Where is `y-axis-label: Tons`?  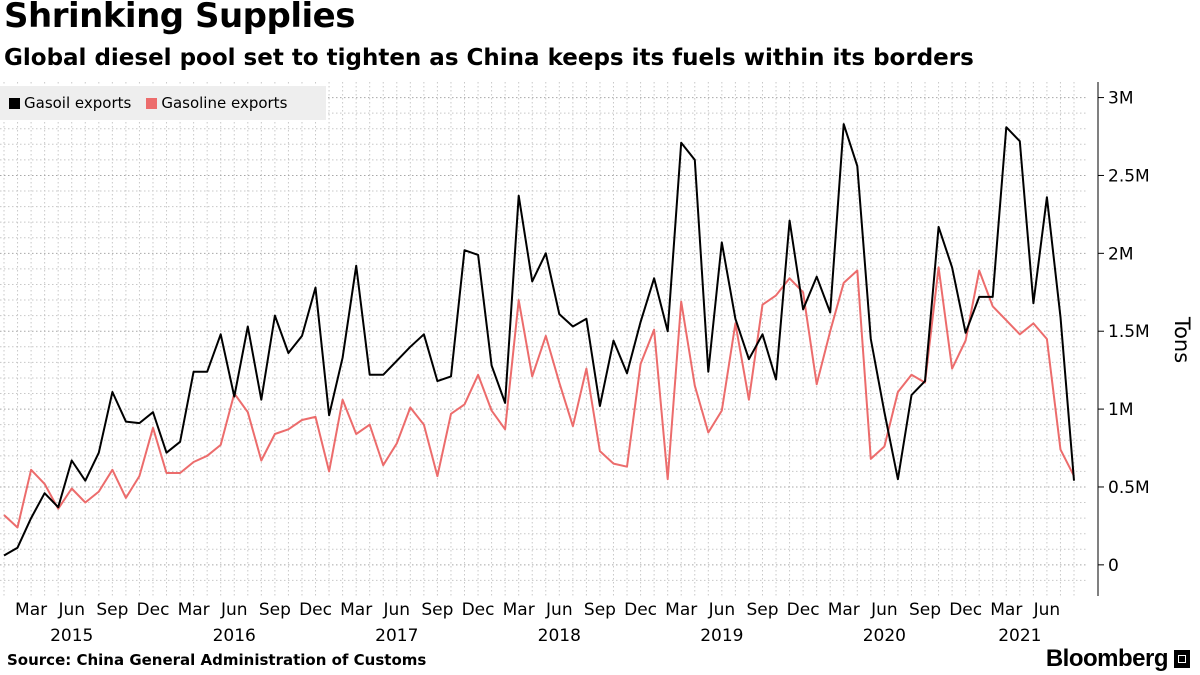
y-axis-label: Tons is located at coordinates (1182, 339).